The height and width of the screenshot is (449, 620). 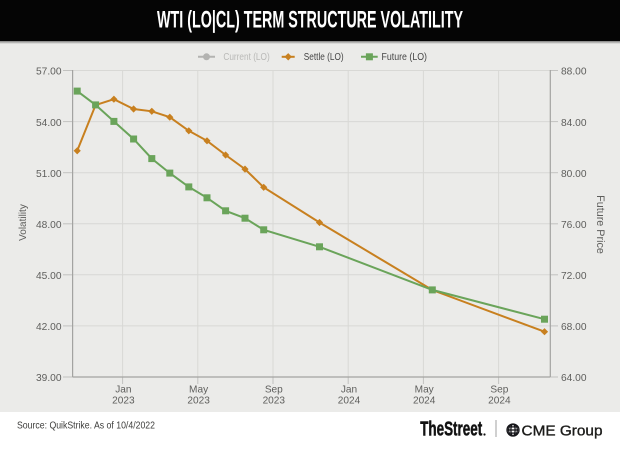 I want to click on svg-text: Volatility, so click(x=23, y=222).